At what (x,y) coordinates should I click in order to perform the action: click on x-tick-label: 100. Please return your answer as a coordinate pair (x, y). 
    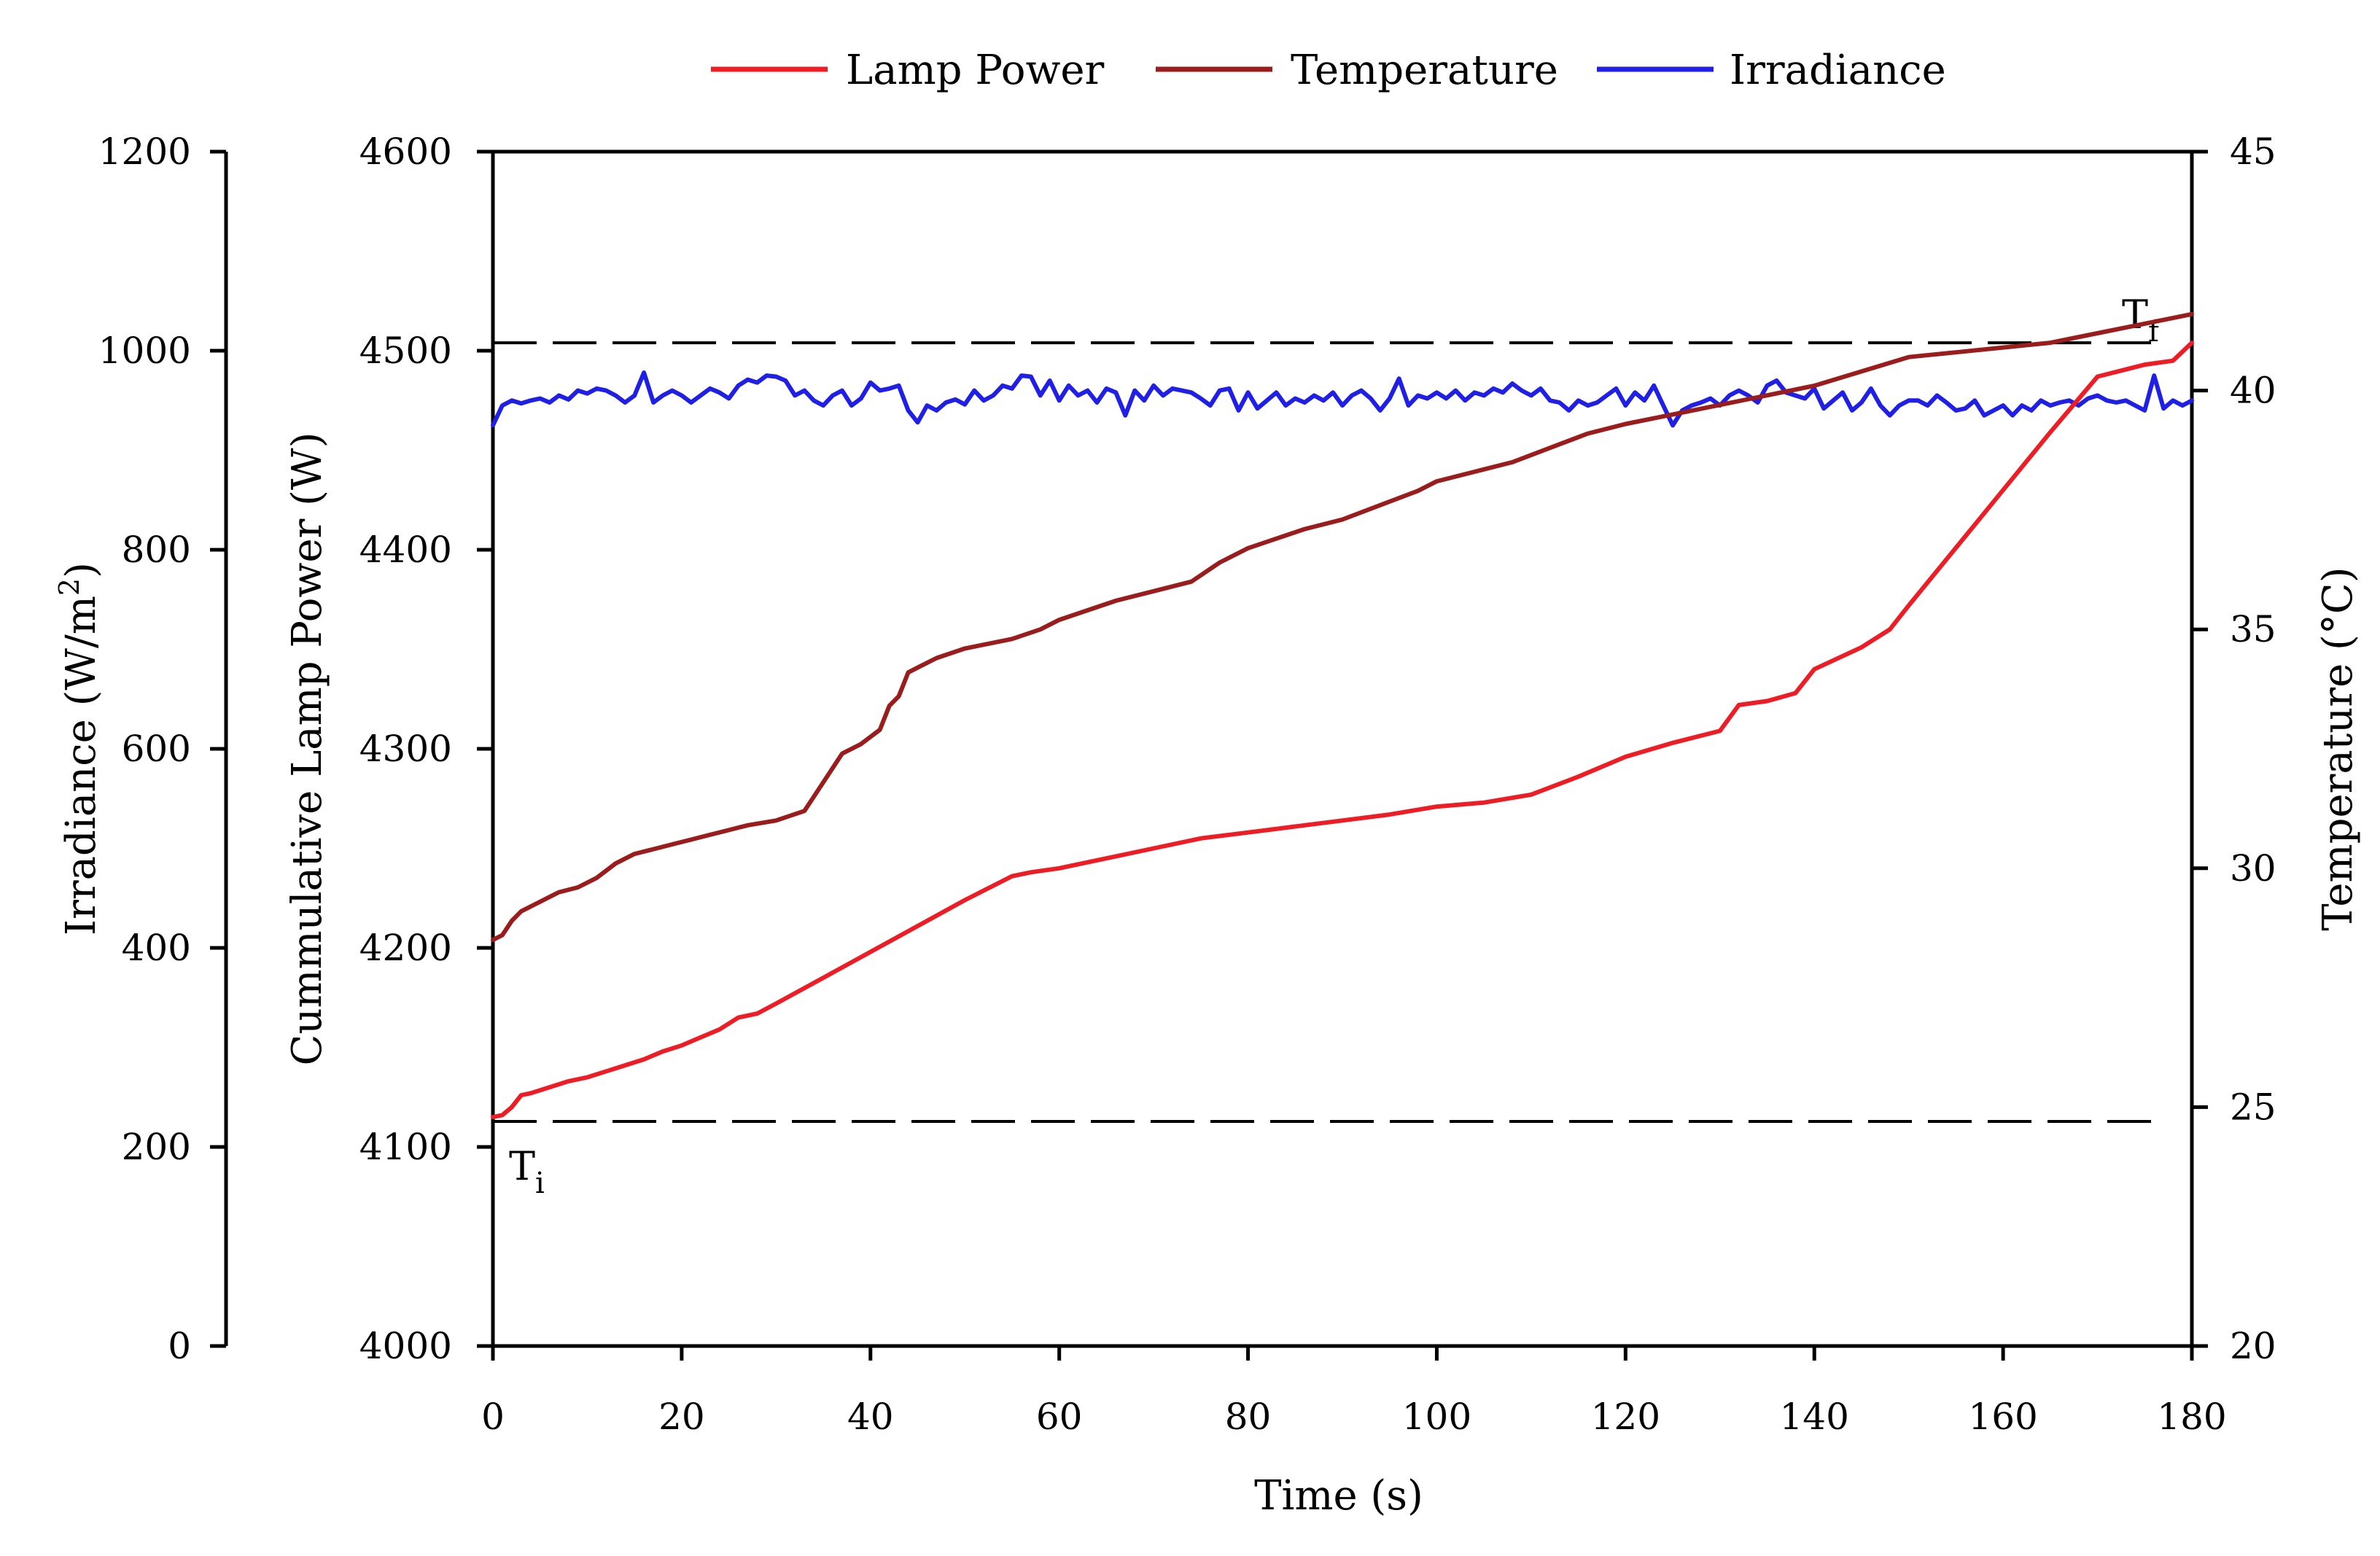
    Looking at the image, I should click on (1436, 1417).